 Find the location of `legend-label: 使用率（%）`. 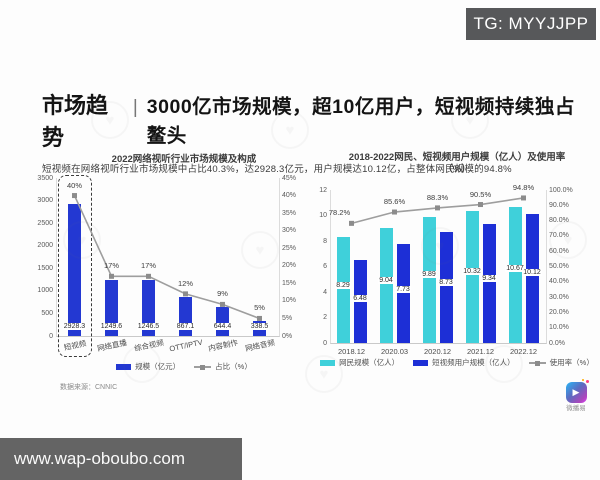

legend-label: 使用率（%） is located at coordinates (571, 362).